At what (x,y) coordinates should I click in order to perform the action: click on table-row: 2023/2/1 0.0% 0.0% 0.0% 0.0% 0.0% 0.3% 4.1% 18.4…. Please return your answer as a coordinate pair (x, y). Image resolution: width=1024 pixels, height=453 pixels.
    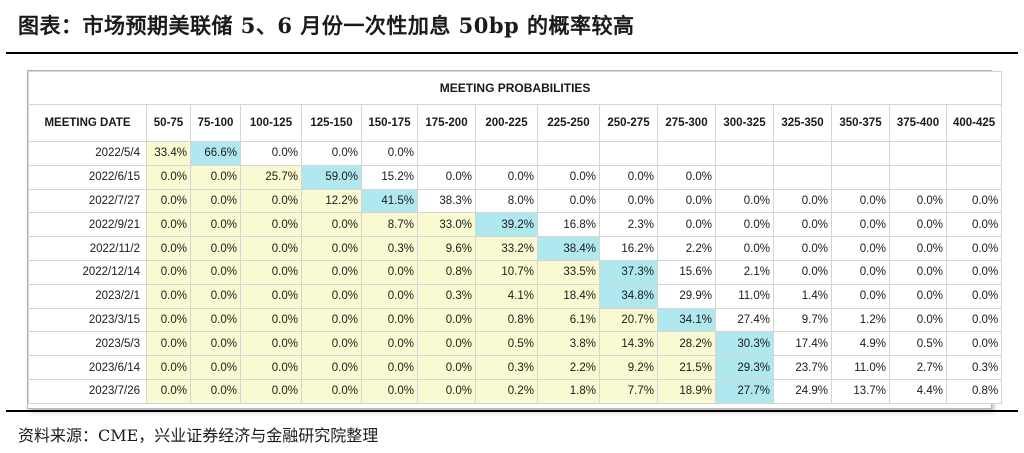
    Looking at the image, I should click on (515, 296).